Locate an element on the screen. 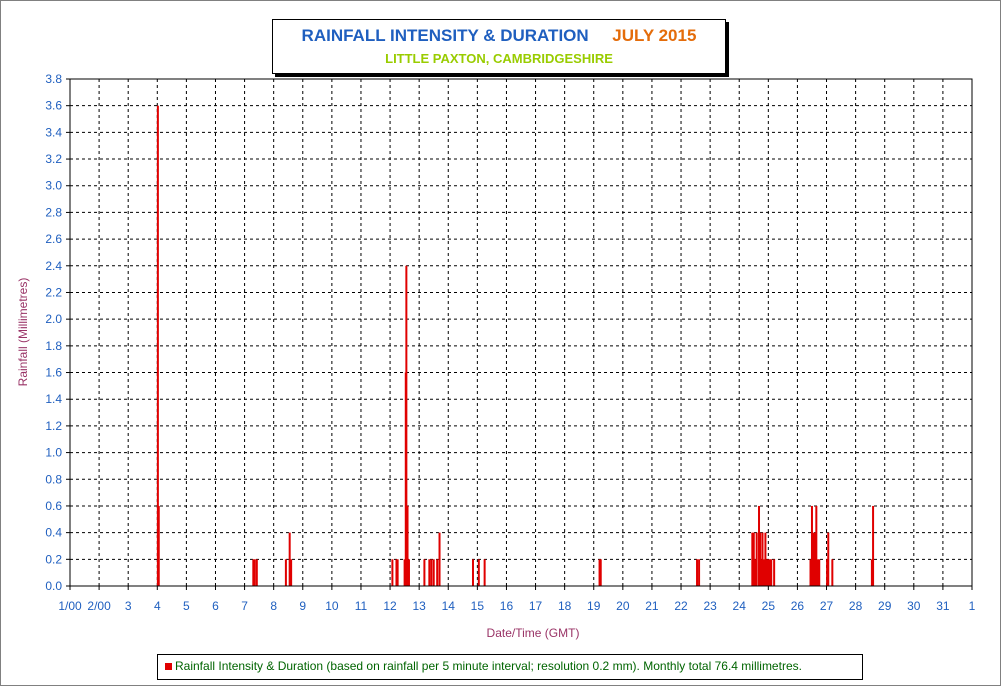 Image resolution: width=1001 pixels, height=686 pixels. legend-key-swatch is located at coordinates (168, 666).